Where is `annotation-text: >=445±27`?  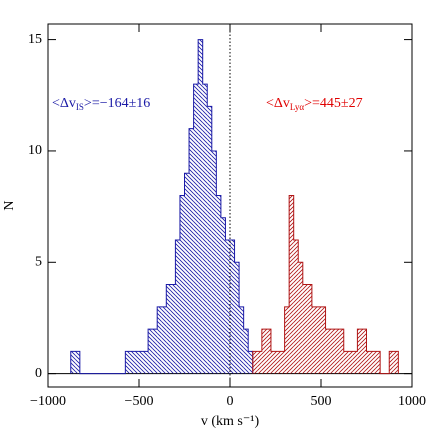
annotation-text: >=445±27 is located at coordinates (333, 103).